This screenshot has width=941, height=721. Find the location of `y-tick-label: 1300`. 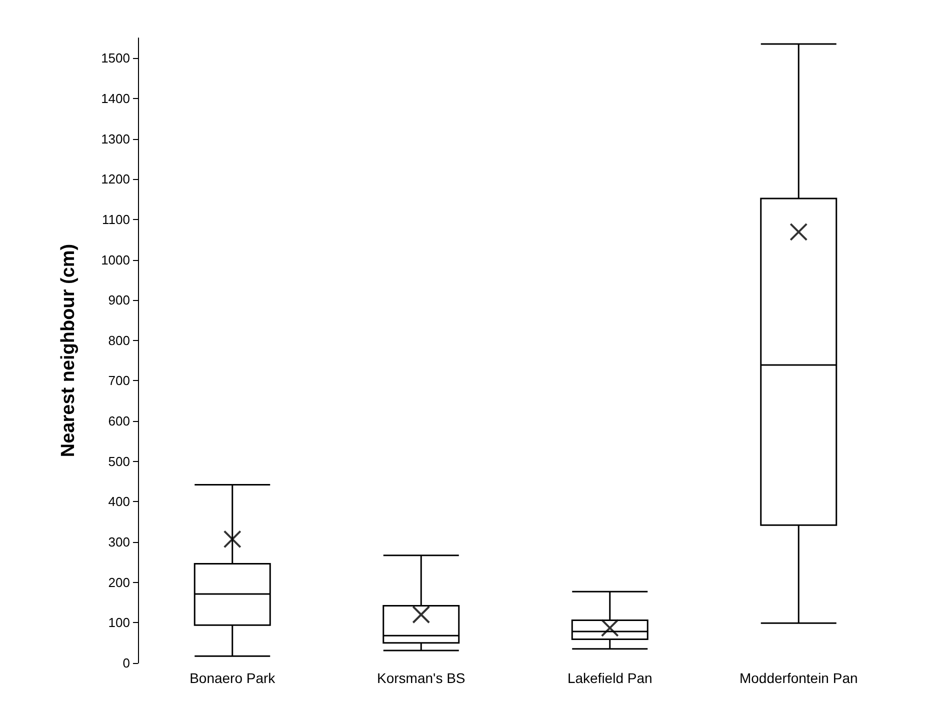

y-tick-label: 1300 is located at coordinates (115, 138).